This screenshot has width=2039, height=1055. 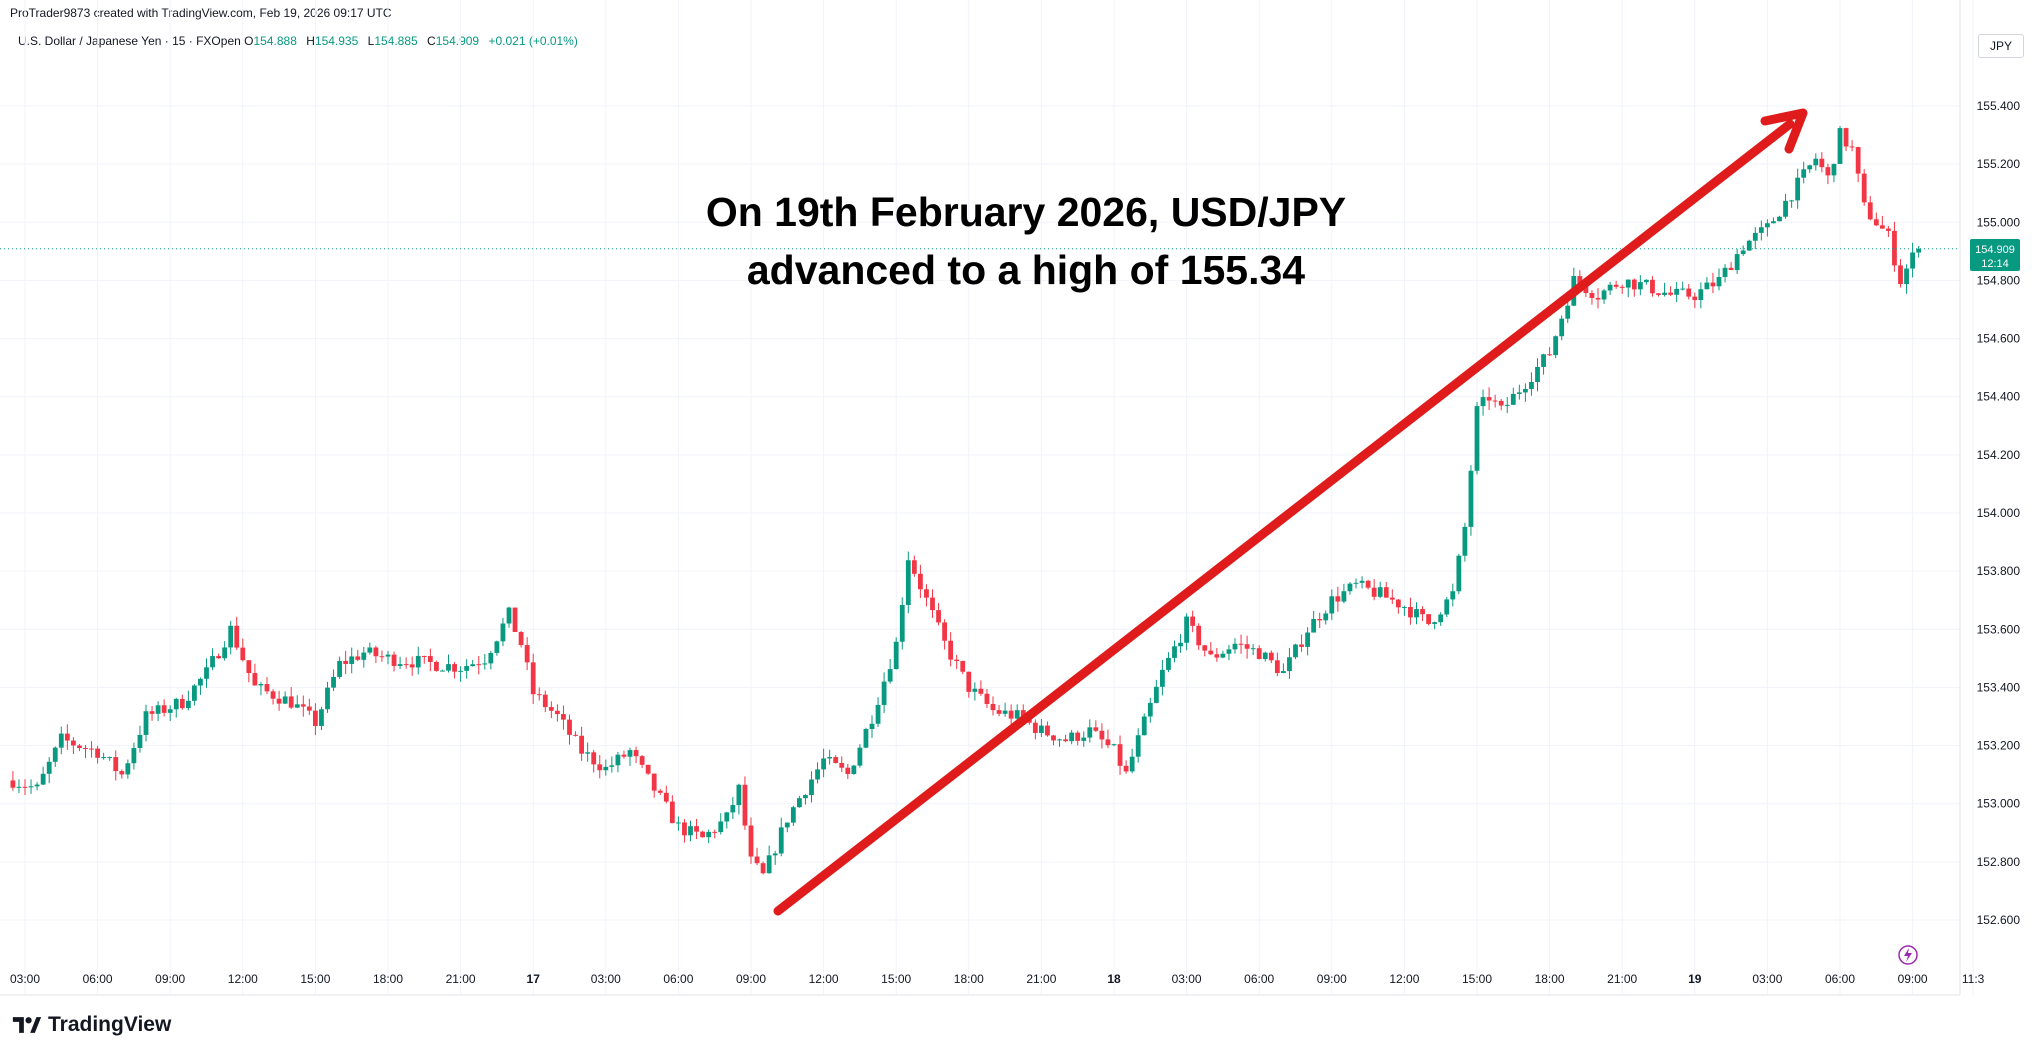 I want to click on current-price-tag: 154.909 12:14, so click(x=1995, y=255).